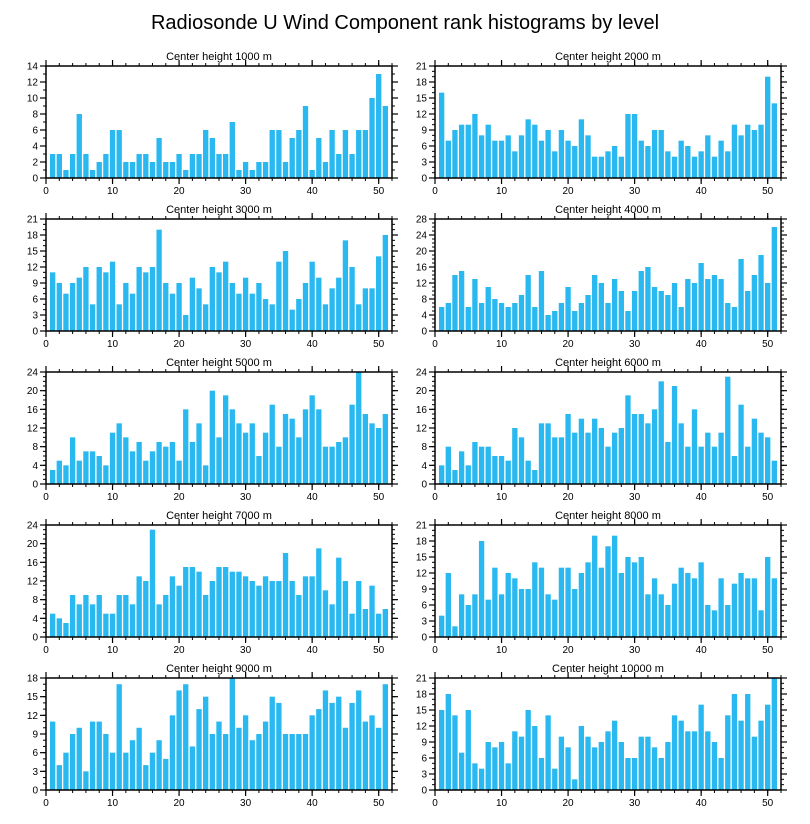 The width and height of the screenshot is (810, 824). Describe the element at coordinates (113, 497) in the screenshot. I see `x-tick-label: 10` at that location.